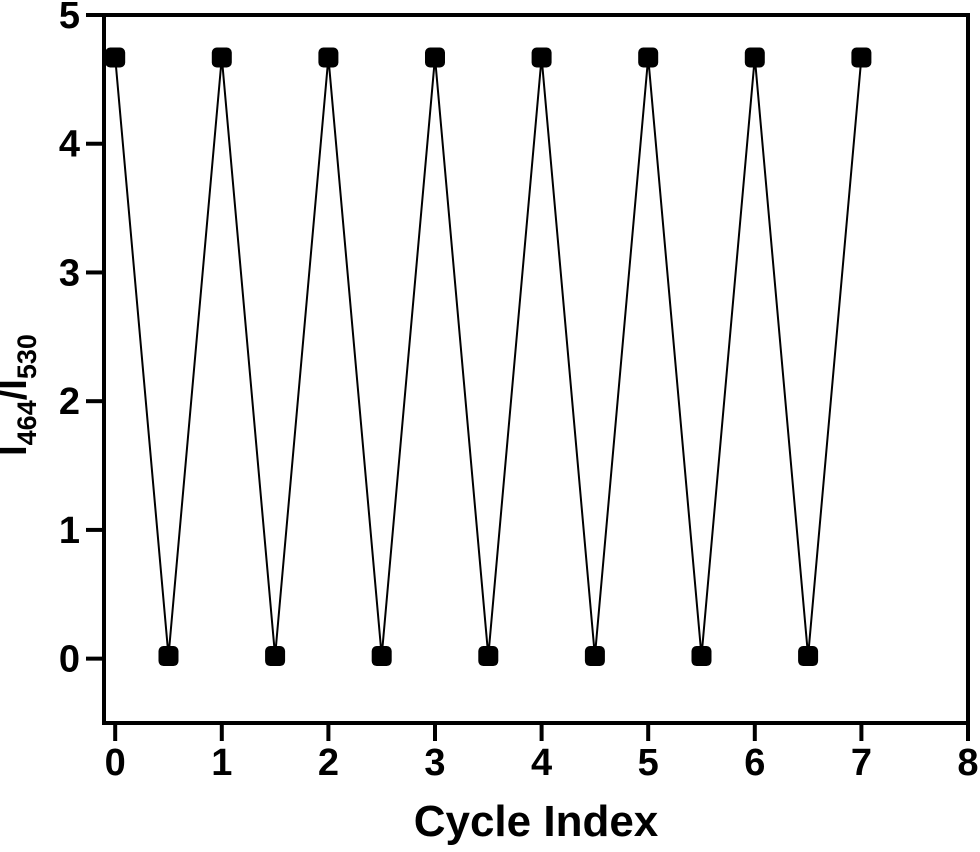 This screenshot has height=852, width=980. I want to click on x-tick-label: 7, so click(861, 763).